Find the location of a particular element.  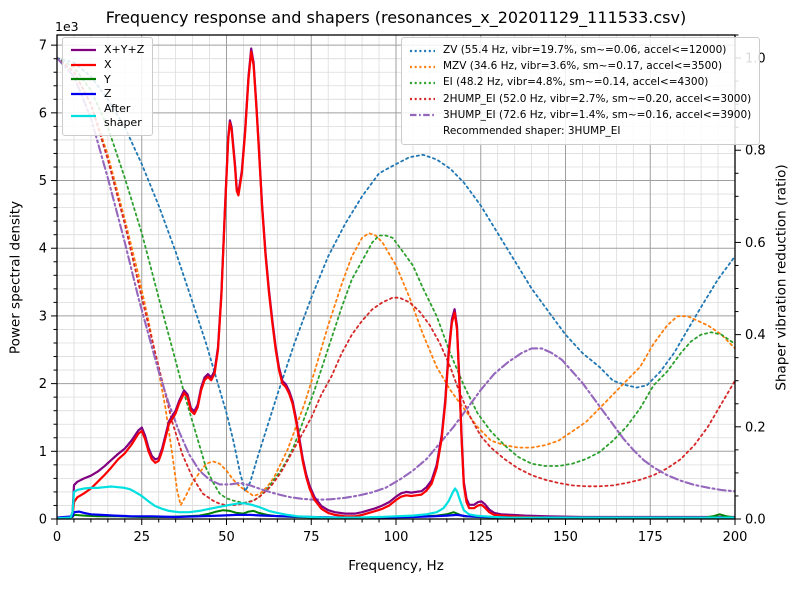

legend-footer-row: Recommended shaper: 3HUMP_EI is located at coordinates (580, 131).